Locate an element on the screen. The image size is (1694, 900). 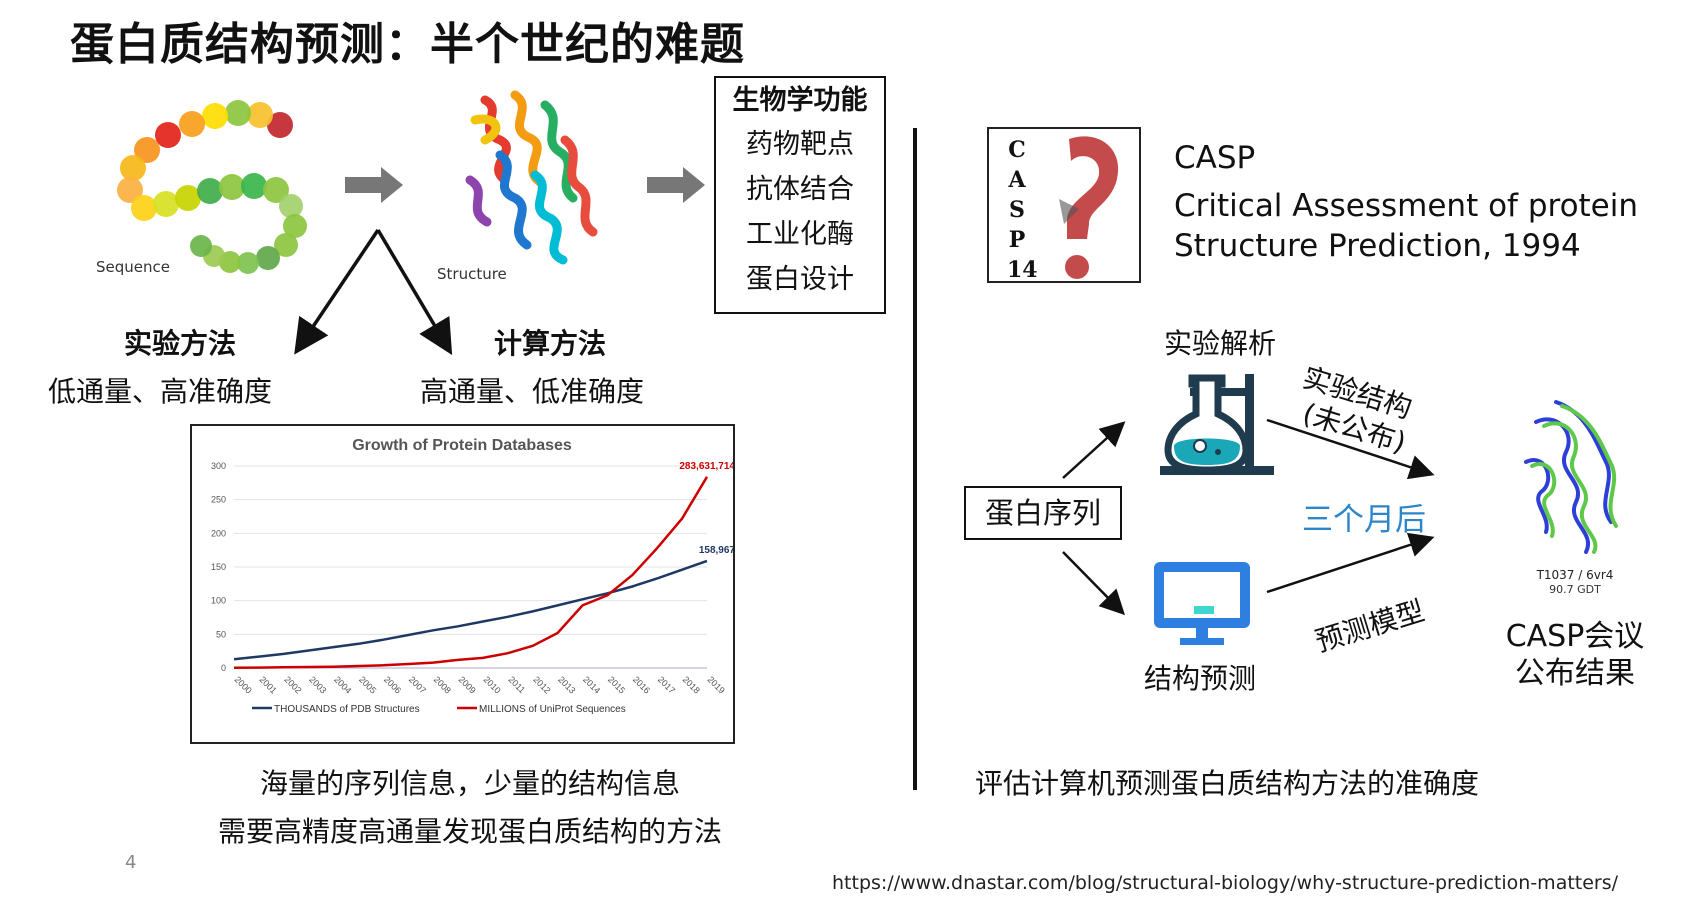
experimental-analysis-label: 实验解析 is located at coordinates (1219, 343).